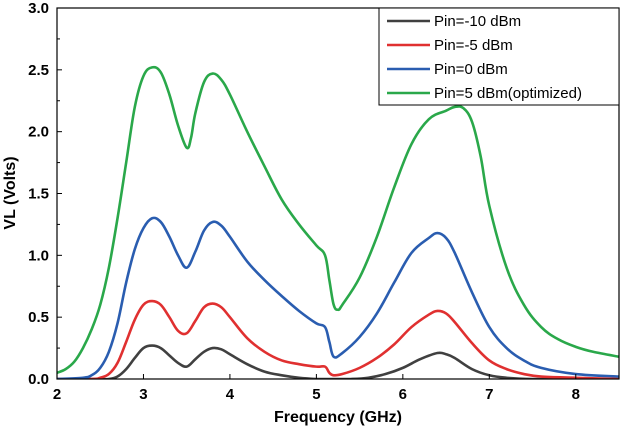 The image size is (623, 430). What do you see at coordinates (576, 394) in the screenshot?
I see `x-tick-label: 8` at bounding box center [576, 394].